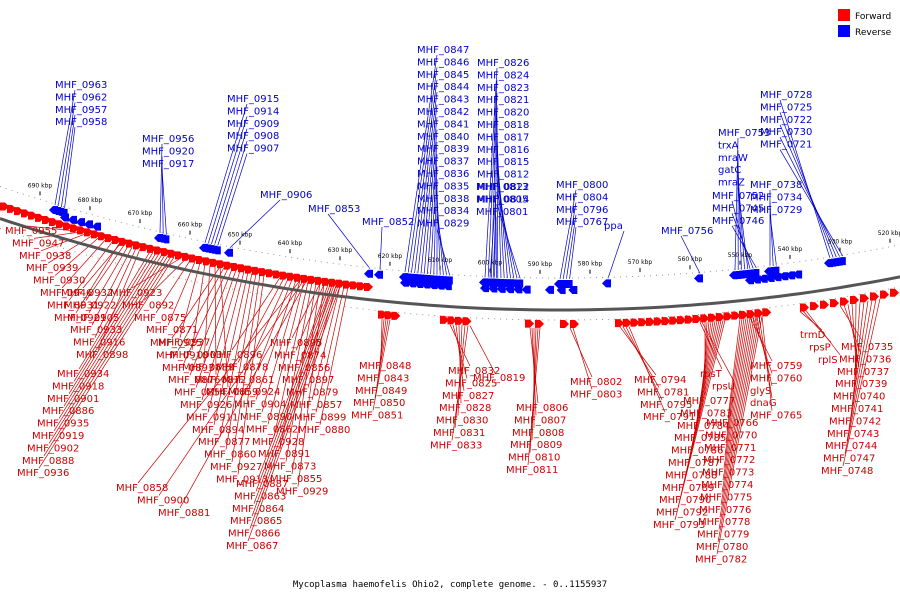 The height and width of the screenshot is (600, 900). What do you see at coordinates (728, 145) in the screenshot?
I see `reverse-gene-label: trxA` at bounding box center [728, 145].